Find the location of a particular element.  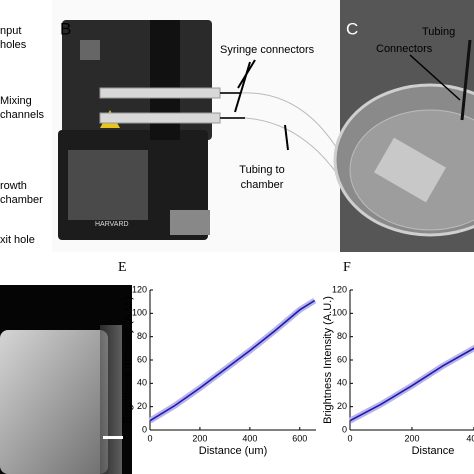

panel-label: F is located at coordinates (347, 267).